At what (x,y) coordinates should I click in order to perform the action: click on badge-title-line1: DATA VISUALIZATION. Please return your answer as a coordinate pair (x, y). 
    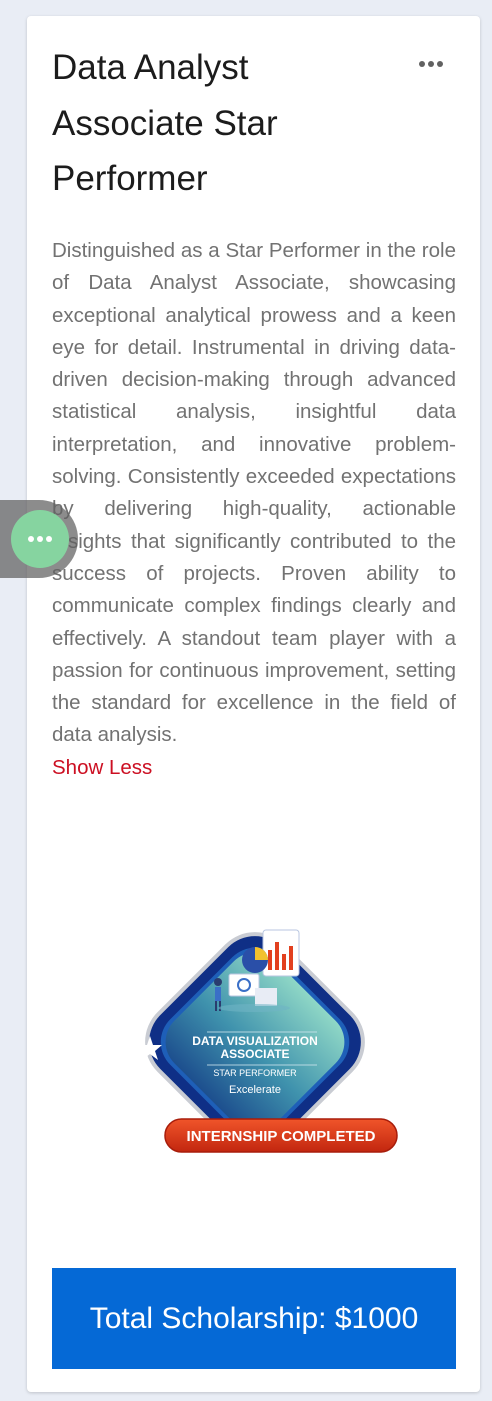
    Looking at the image, I should click on (255, 1041).